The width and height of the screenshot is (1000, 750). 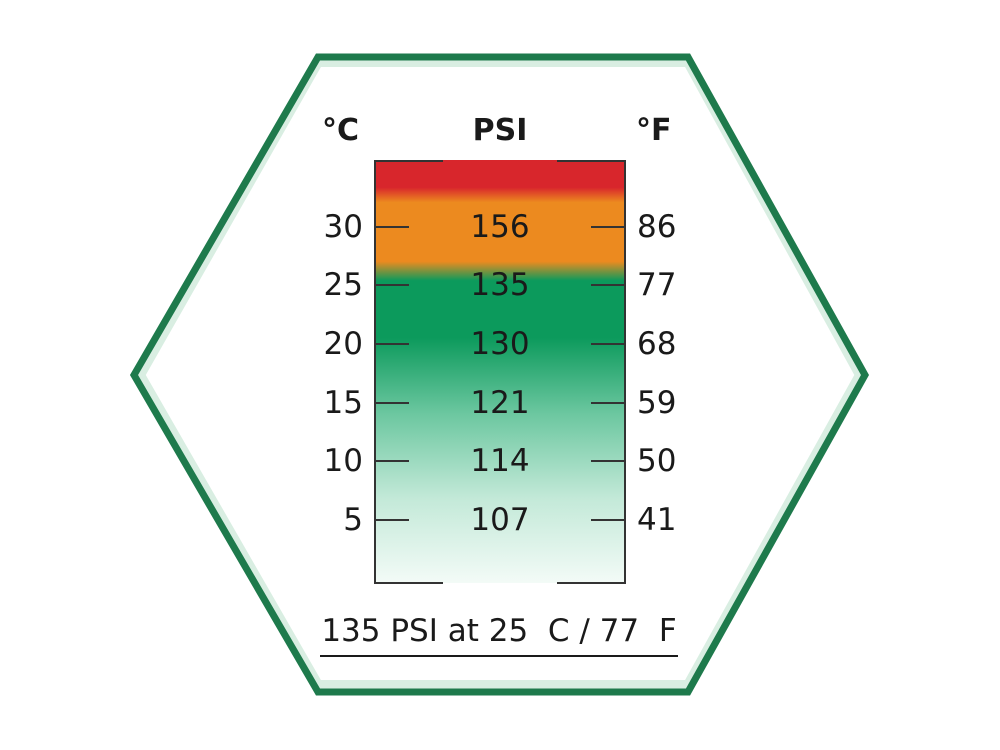 I want to click on fahrenheit-value: 59, so click(x=657, y=403).